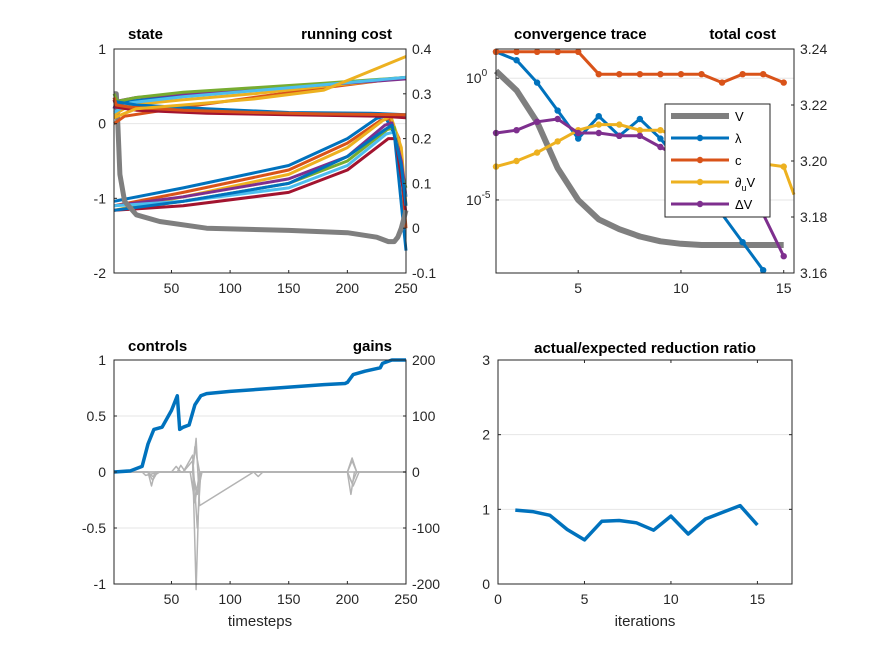  Describe the element at coordinates (100, 273) in the screenshot. I see `y-tick-label: -2` at that location.